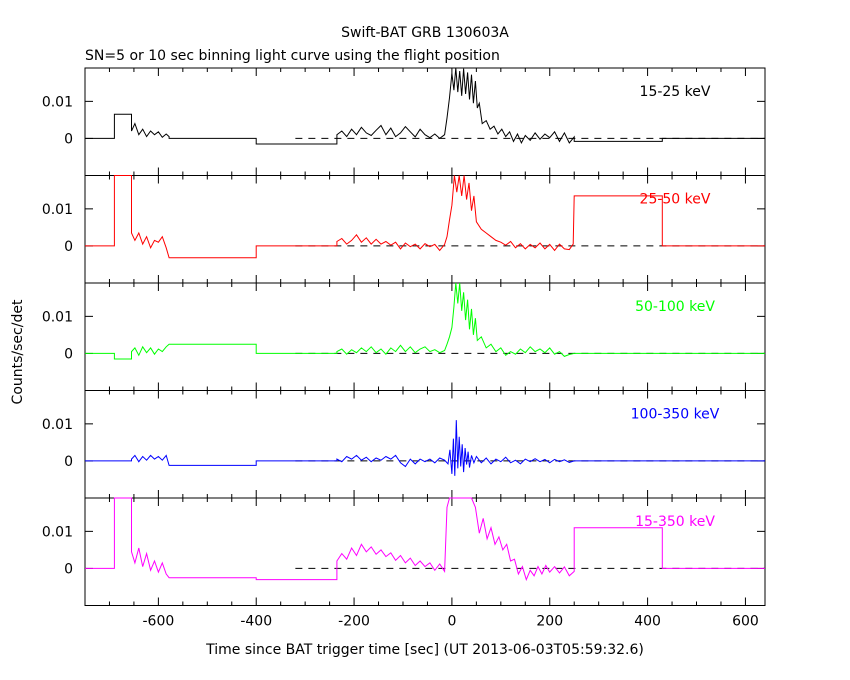 This screenshot has width=850, height=680. I want to click on series-line-50-100-kev, so click(425, 321).